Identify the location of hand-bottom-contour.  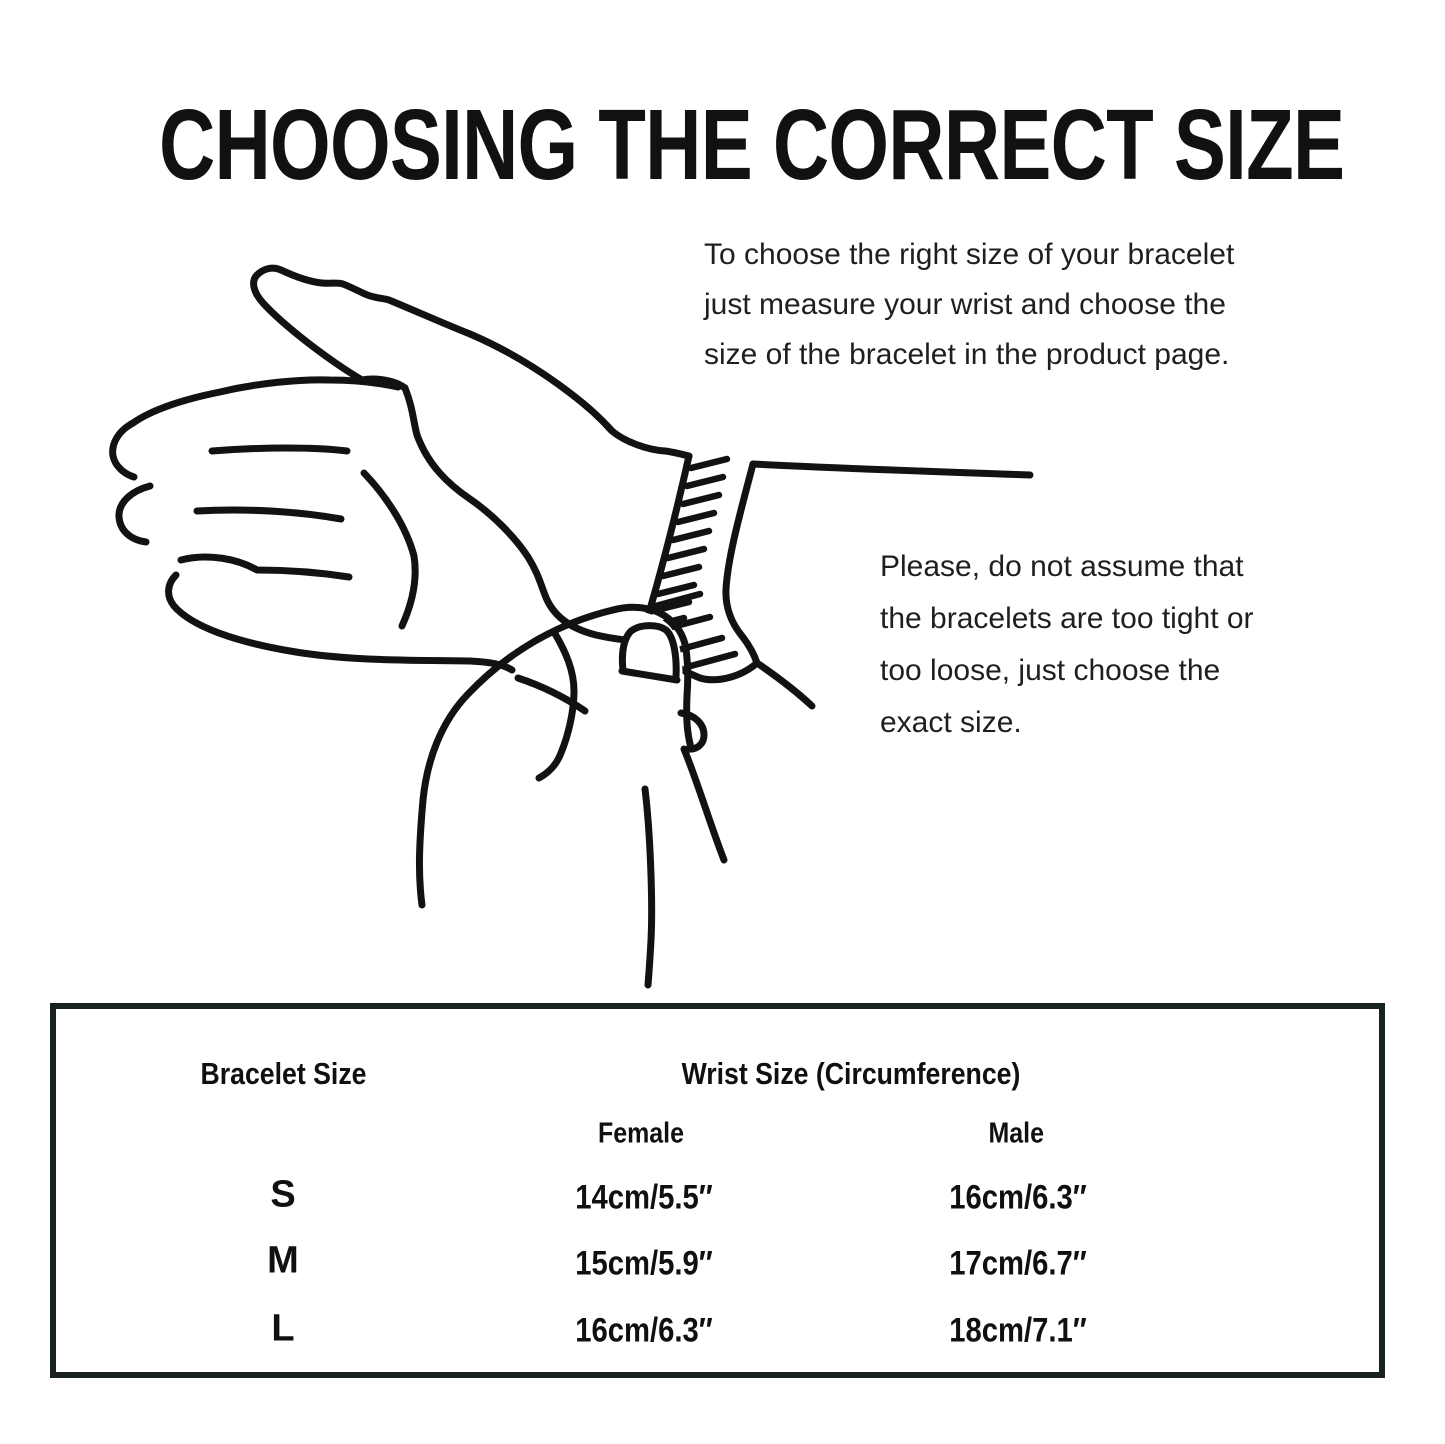
(340, 622).